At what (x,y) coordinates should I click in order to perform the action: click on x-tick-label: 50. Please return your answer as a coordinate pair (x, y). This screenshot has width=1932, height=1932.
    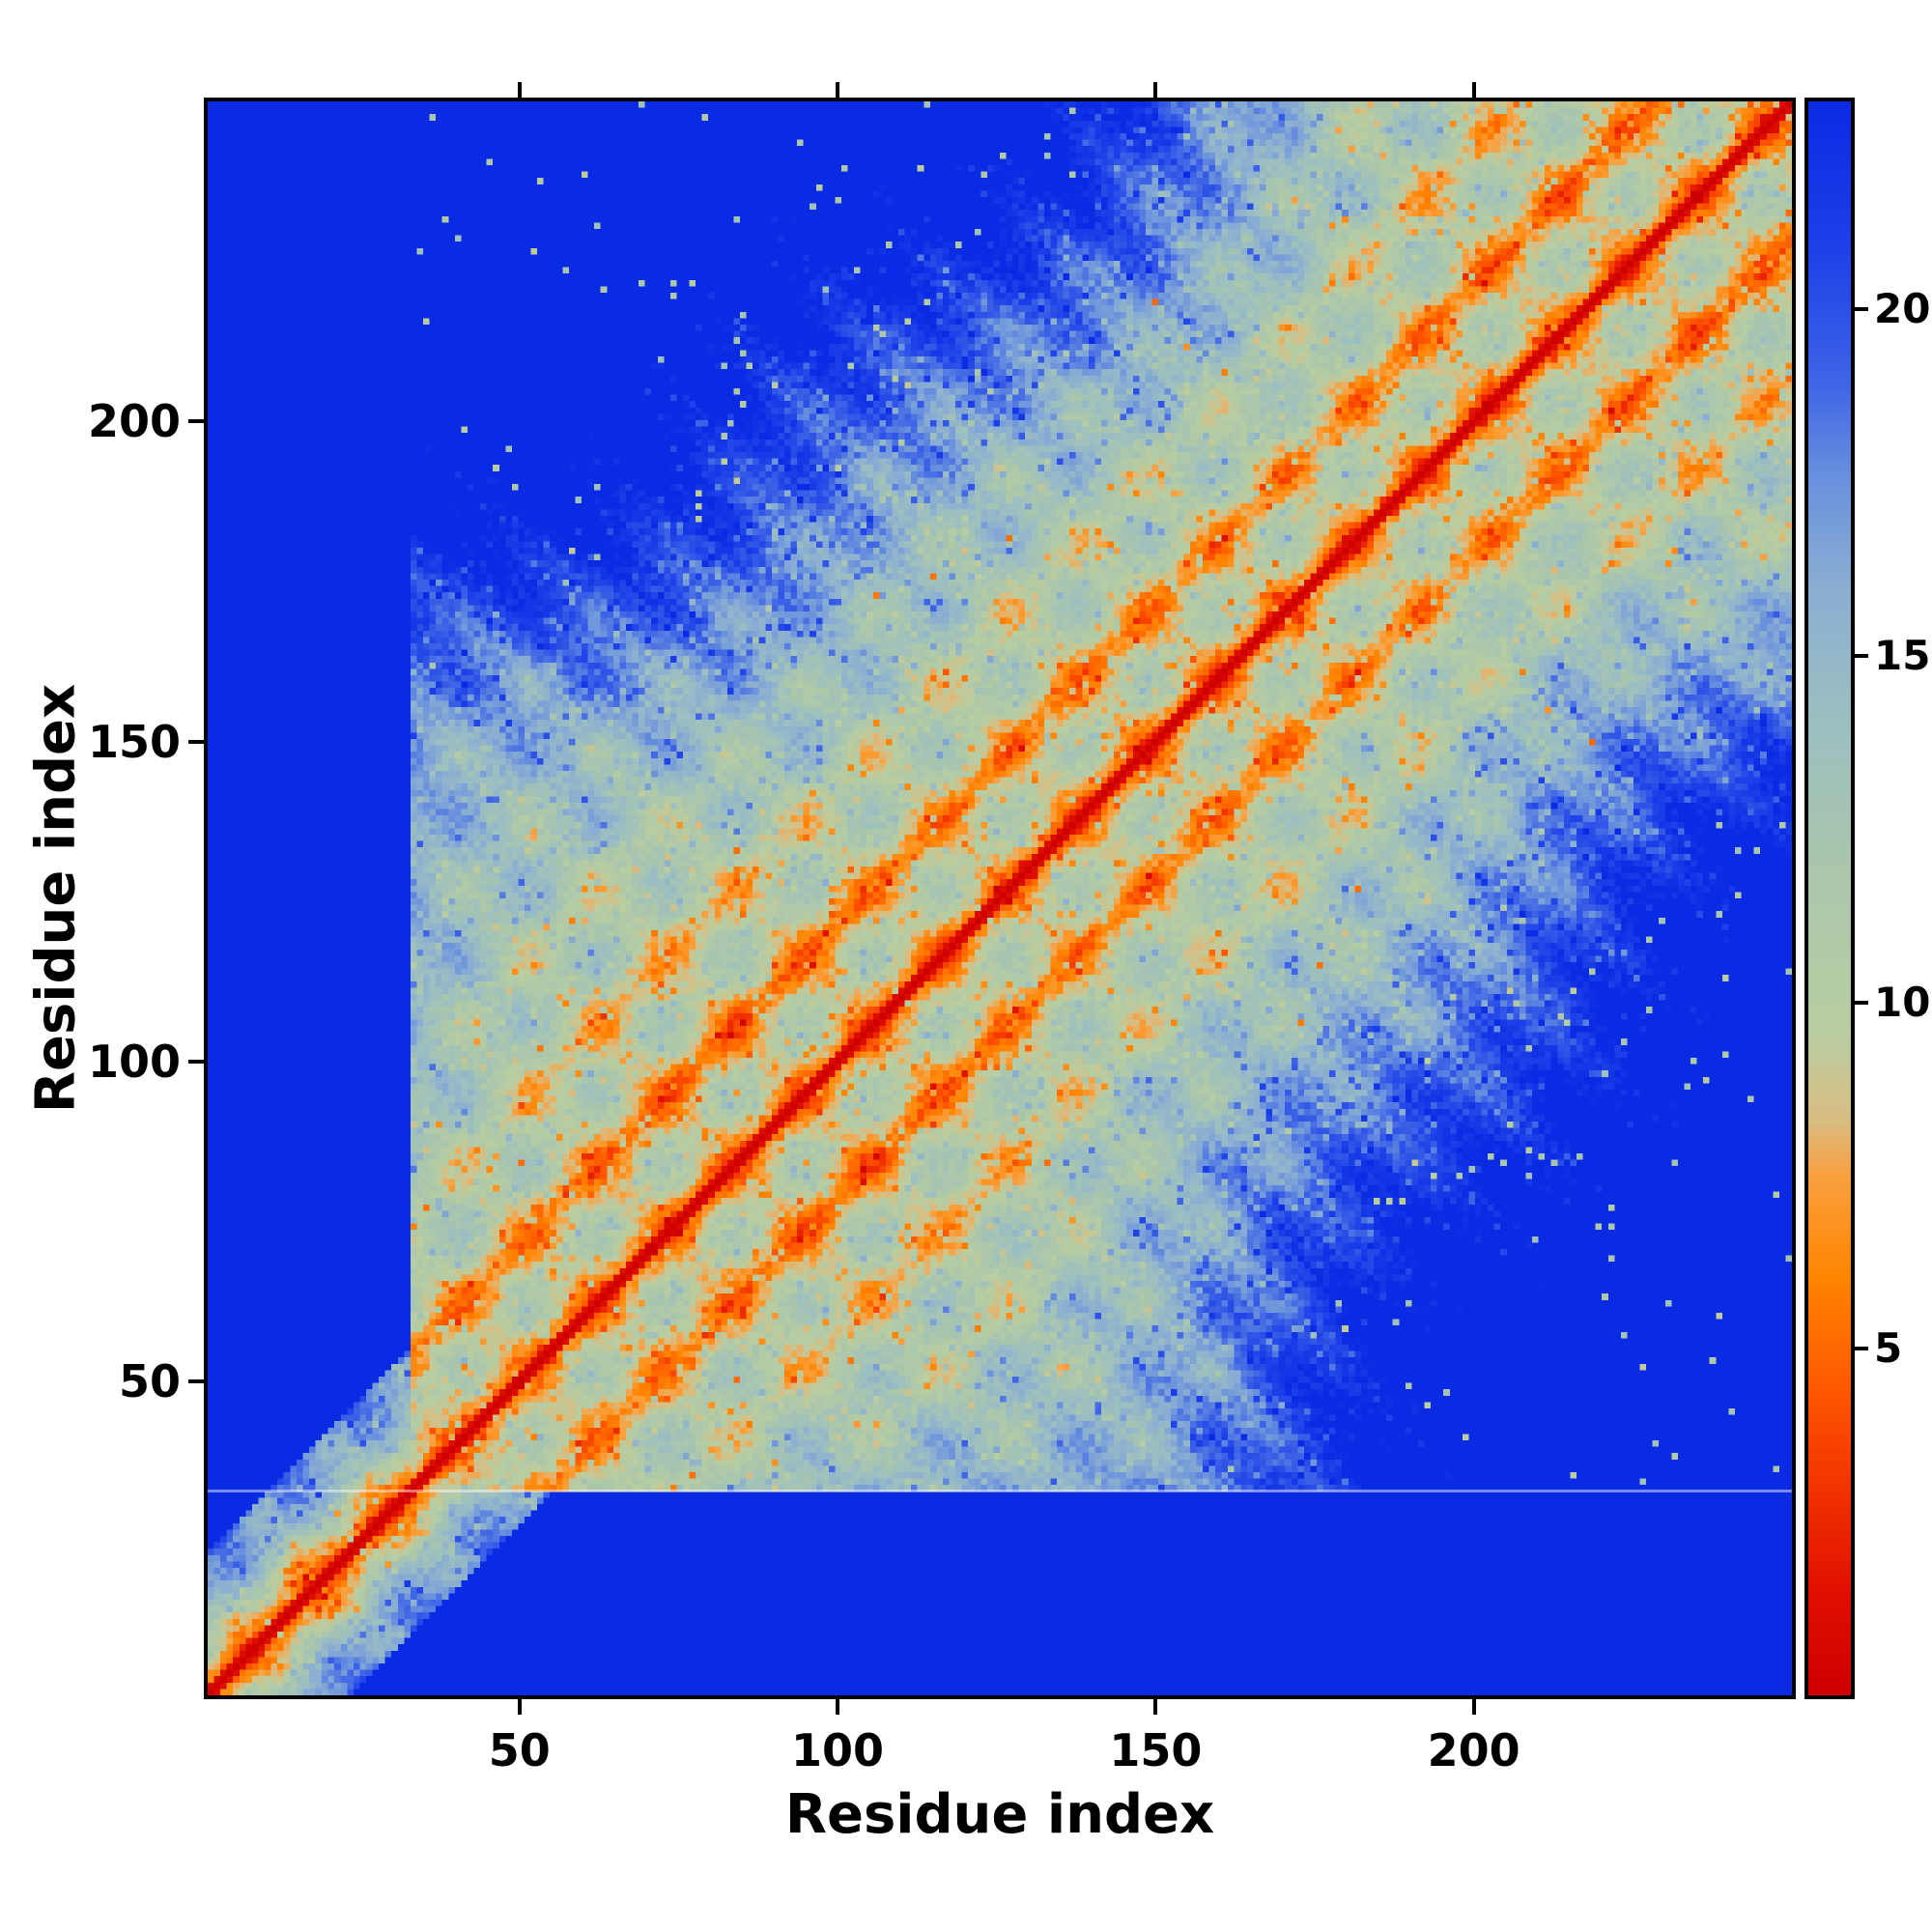
    Looking at the image, I should click on (519, 1750).